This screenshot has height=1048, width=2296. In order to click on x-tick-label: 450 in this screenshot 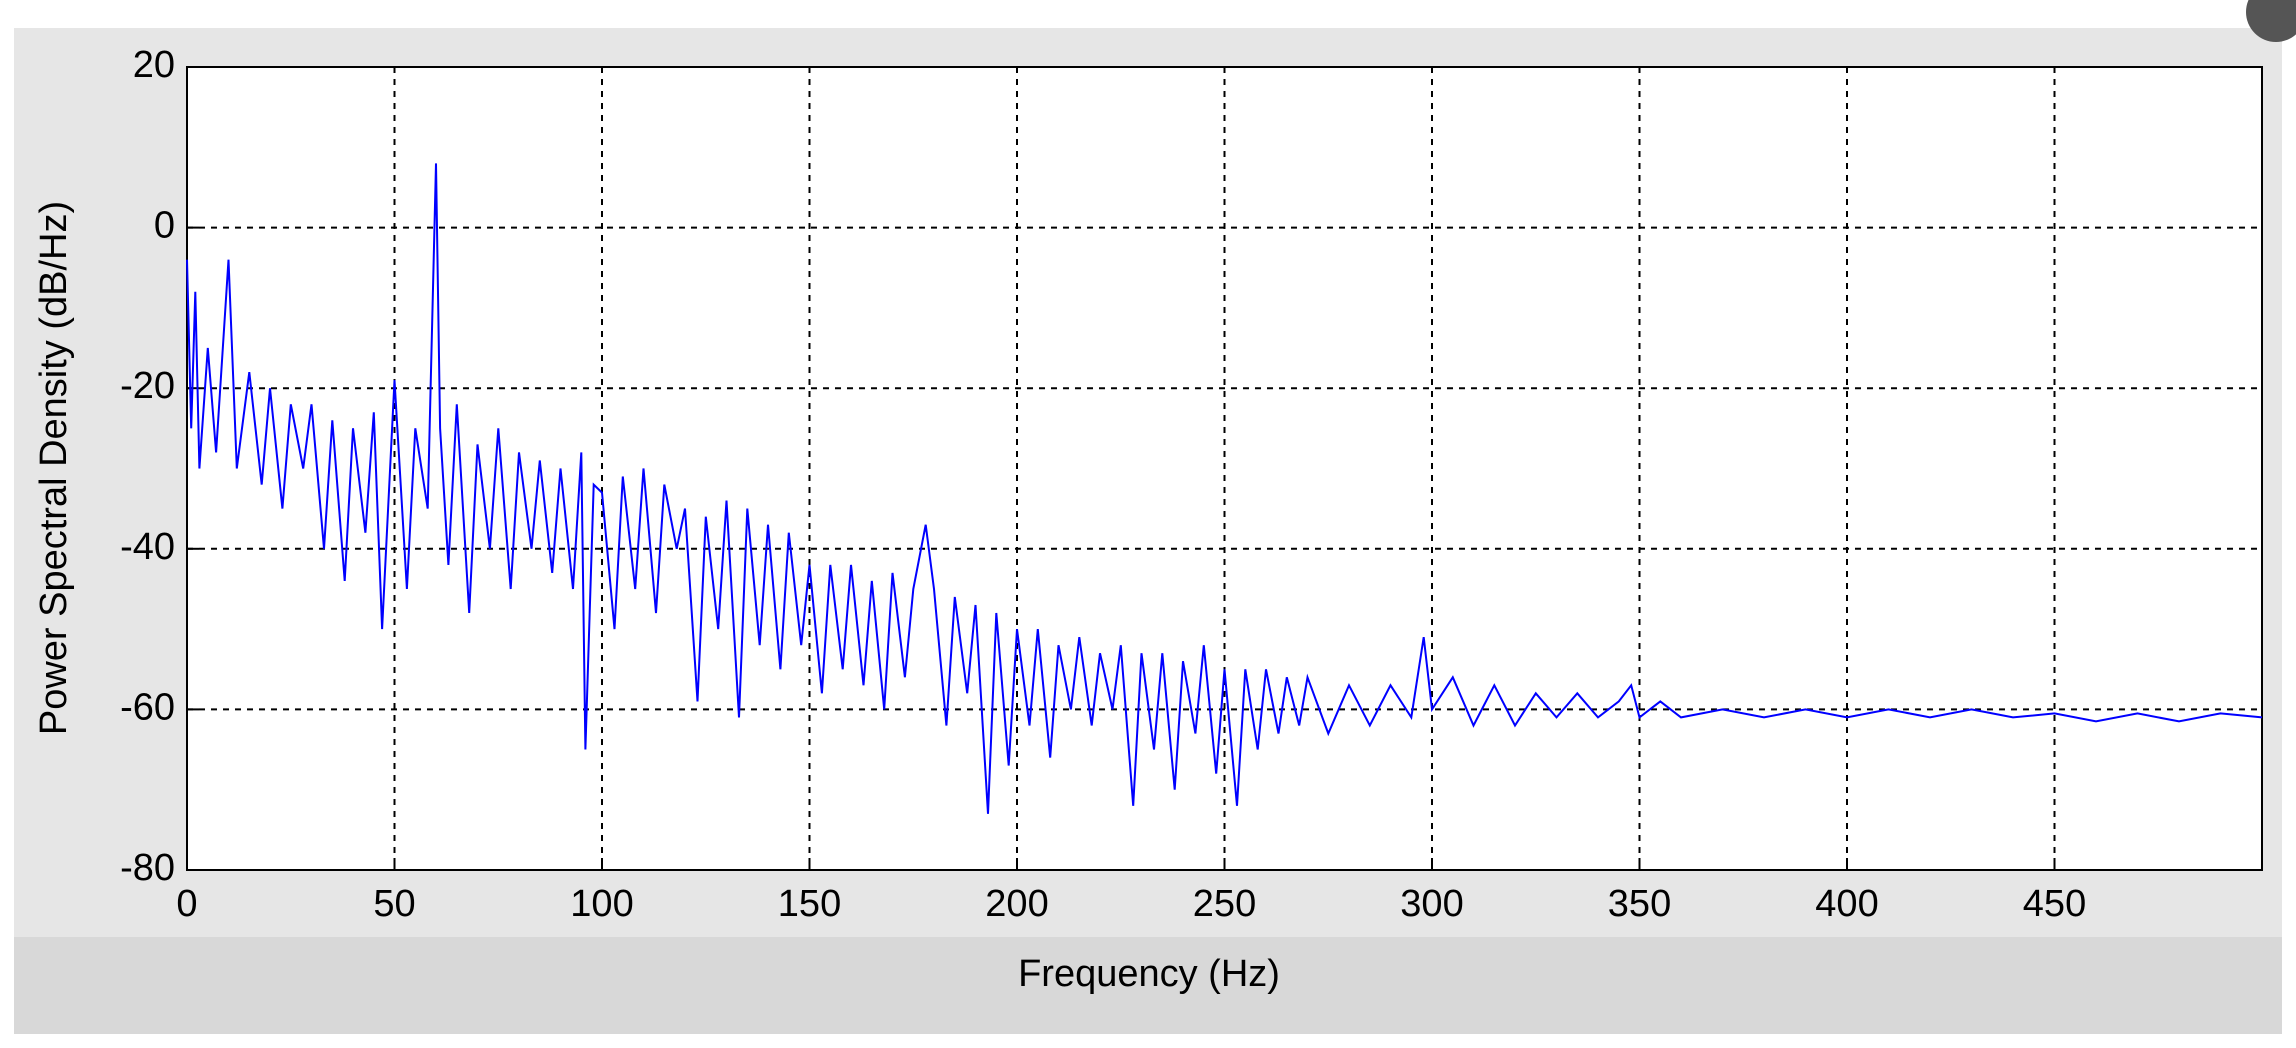, I will do `click(2054, 904)`.